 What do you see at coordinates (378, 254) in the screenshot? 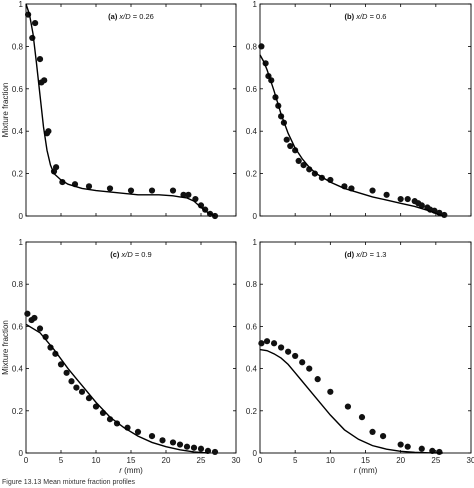
I see `panel-title-value: = 1.3` at bounding box center [378, 254].